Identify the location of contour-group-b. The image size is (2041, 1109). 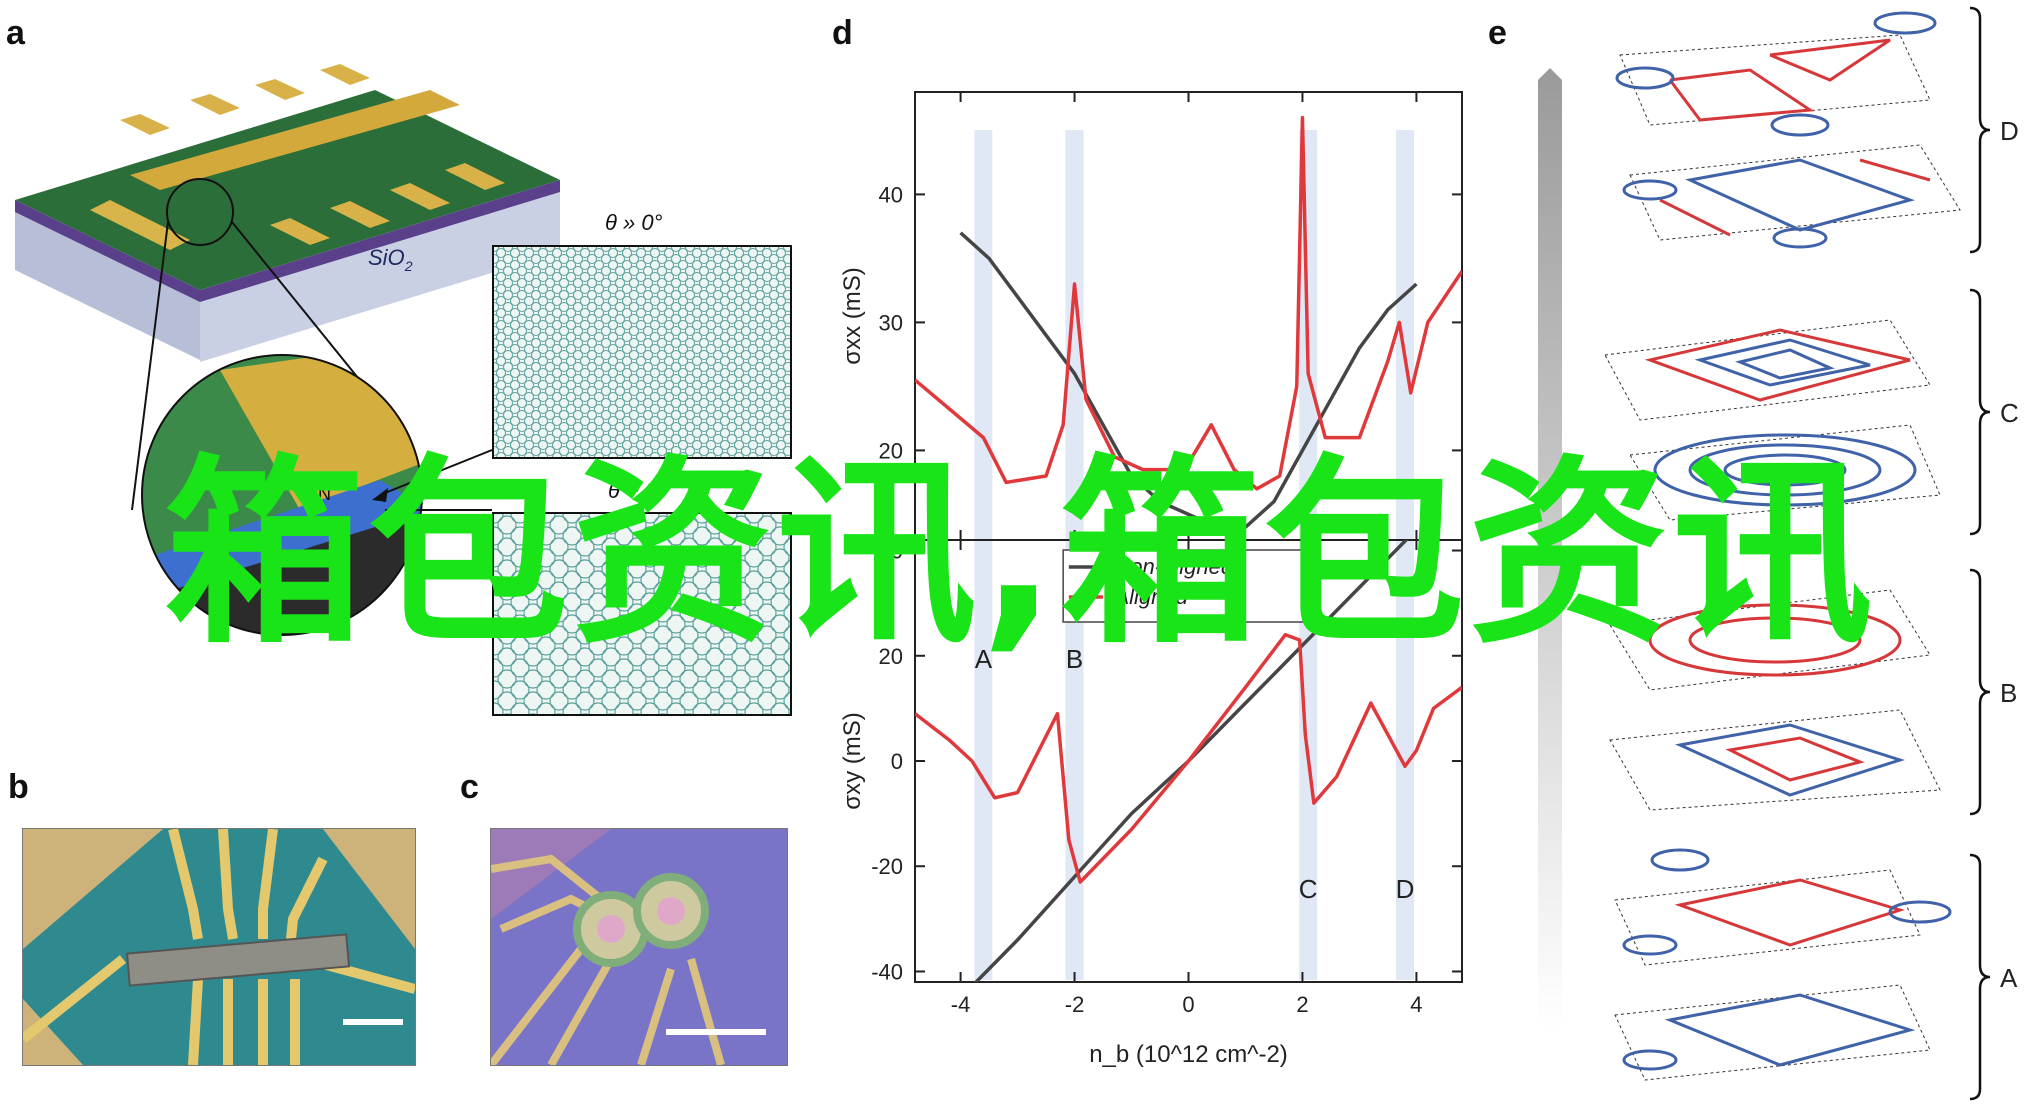
(1775, 700).